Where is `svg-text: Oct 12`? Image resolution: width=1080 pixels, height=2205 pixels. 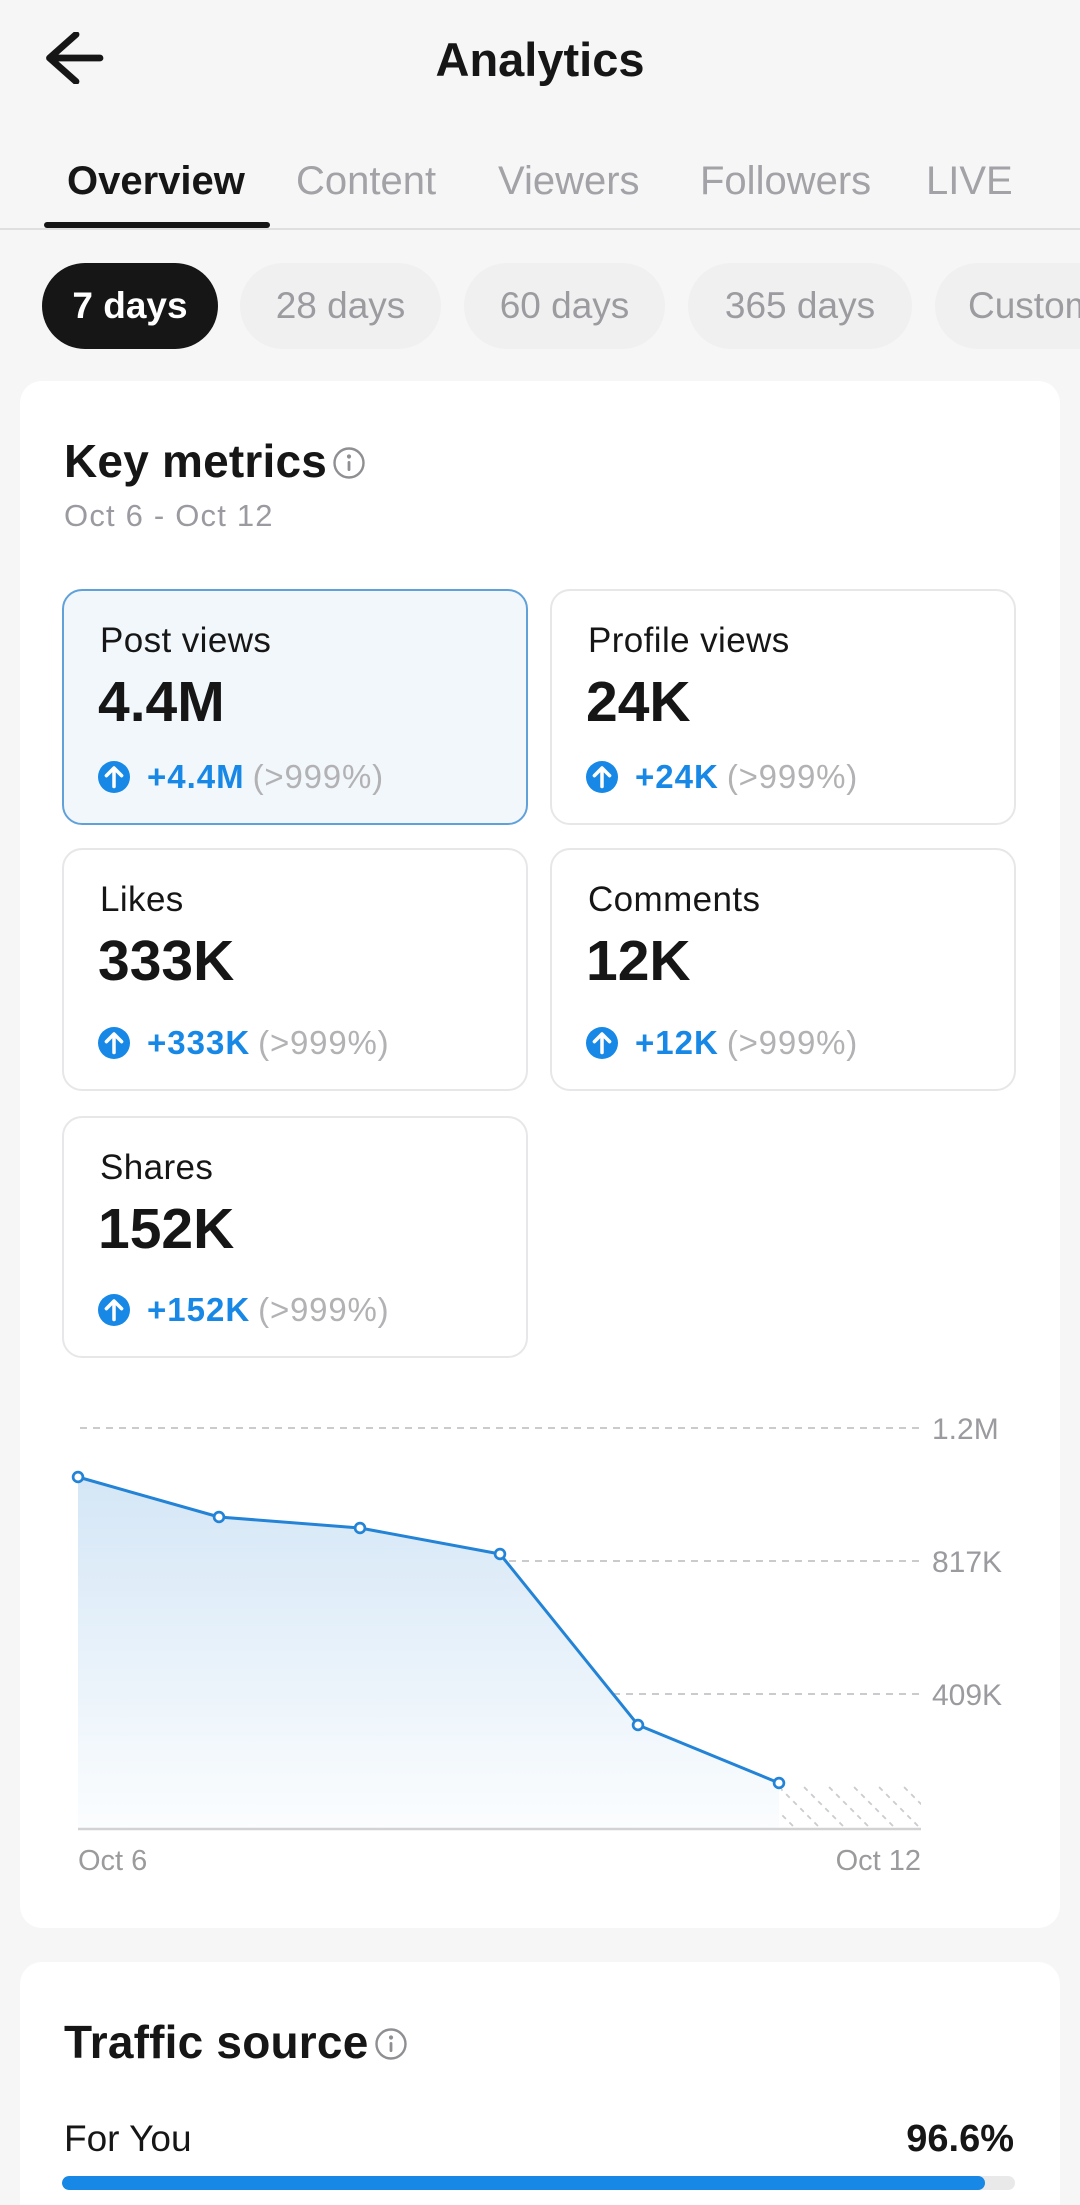
svg-text: Oct 12 is located at coordinates (878, 1861).